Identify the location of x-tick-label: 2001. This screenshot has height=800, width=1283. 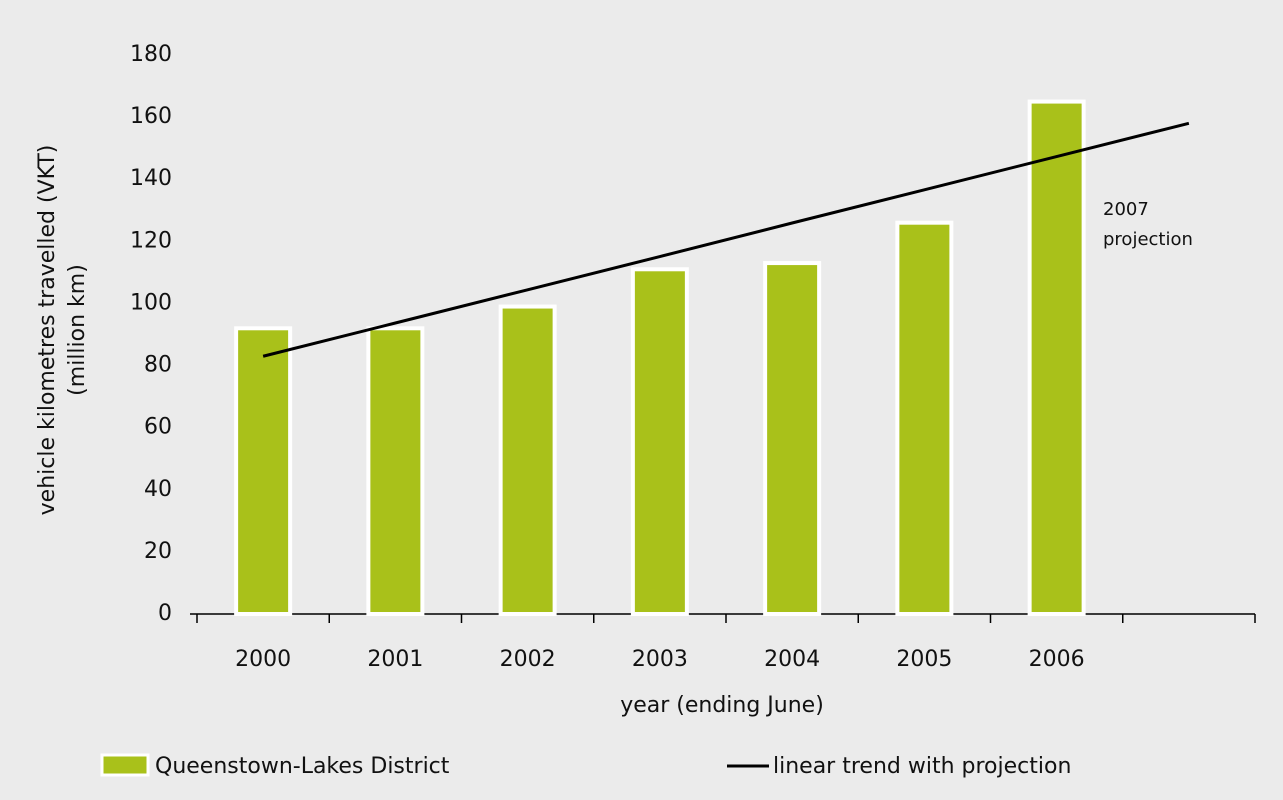
(395, 659).